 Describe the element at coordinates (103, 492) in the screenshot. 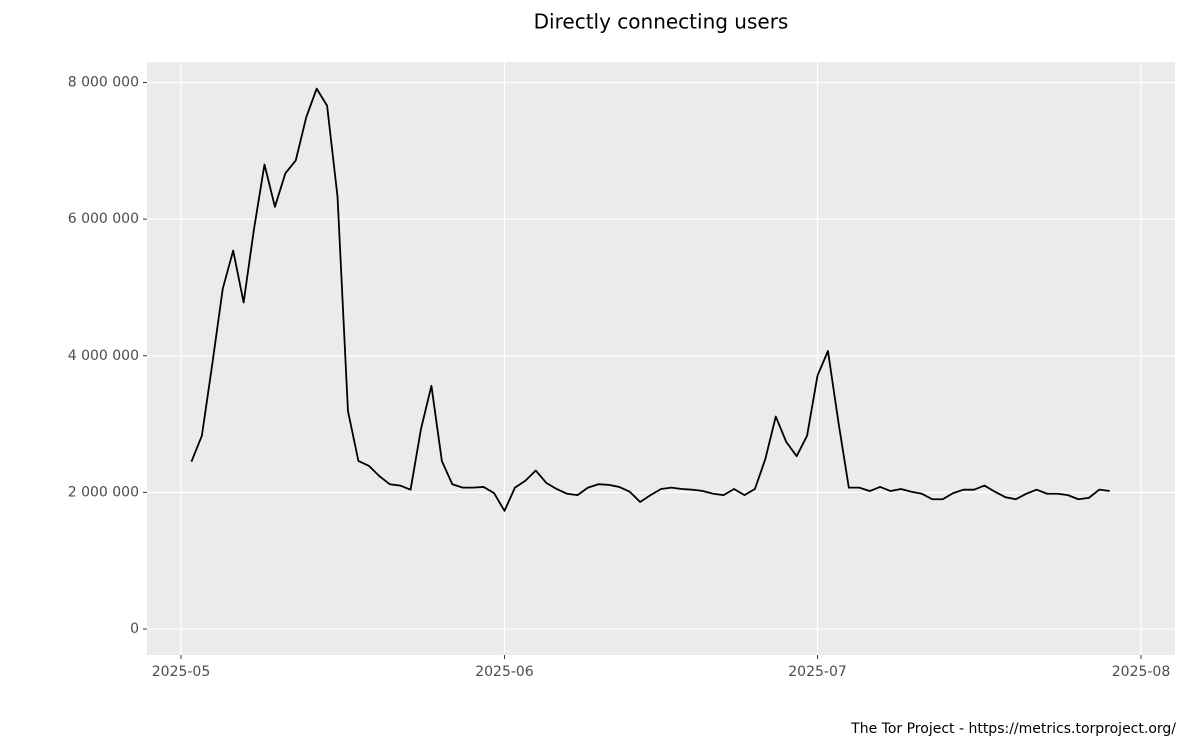

I see `y-tick-label: 2 000 000` at that location.